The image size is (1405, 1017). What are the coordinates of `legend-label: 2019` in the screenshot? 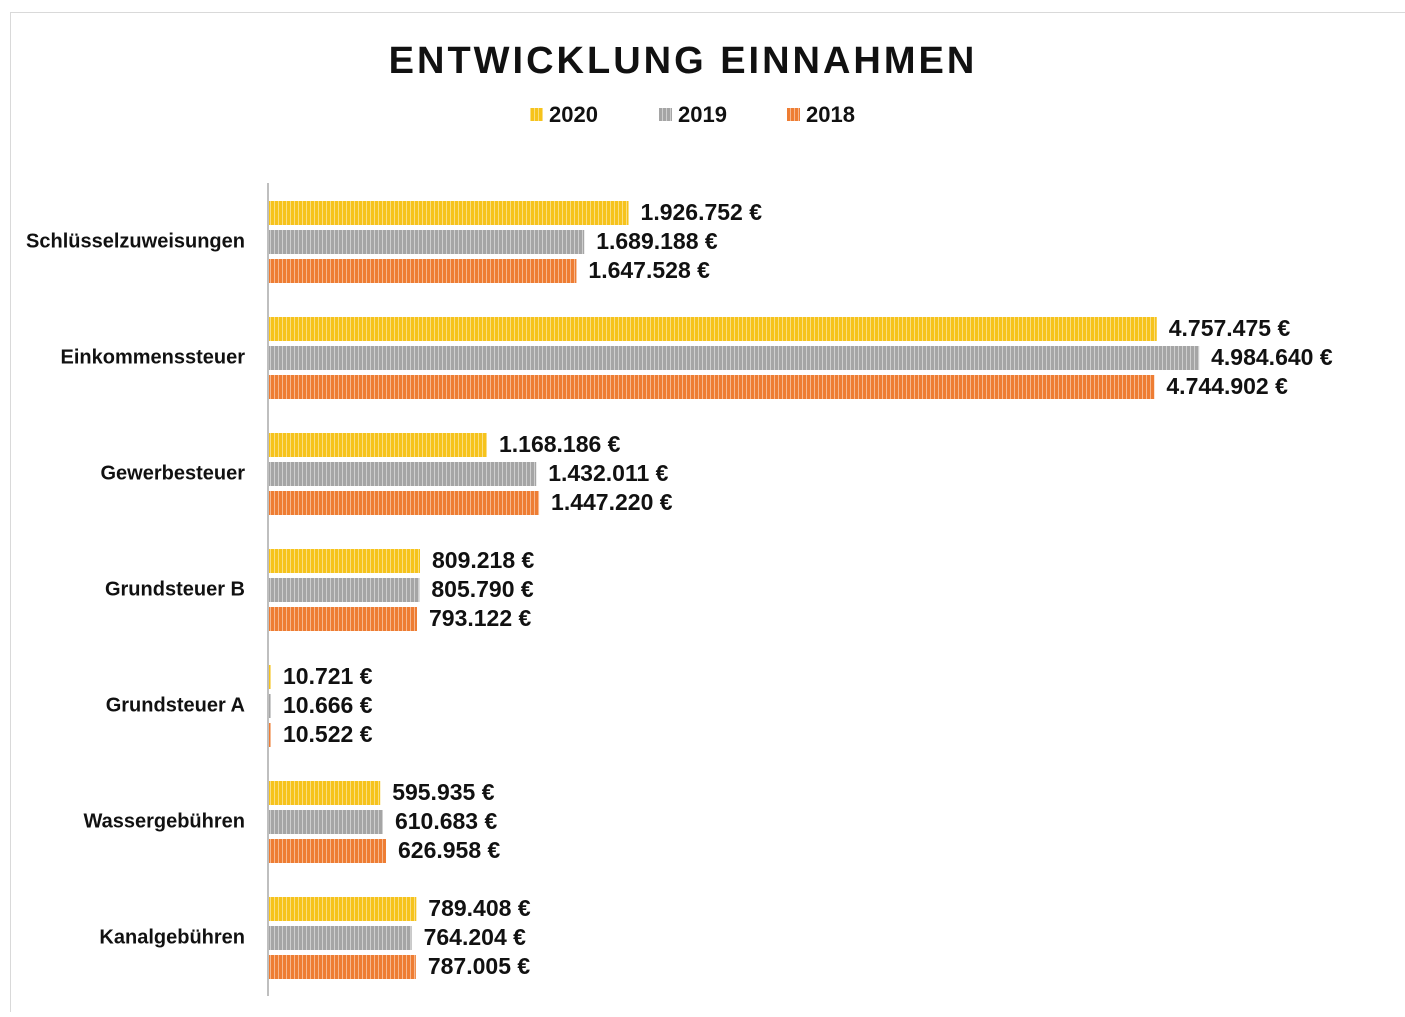 It's located at (702, 114).